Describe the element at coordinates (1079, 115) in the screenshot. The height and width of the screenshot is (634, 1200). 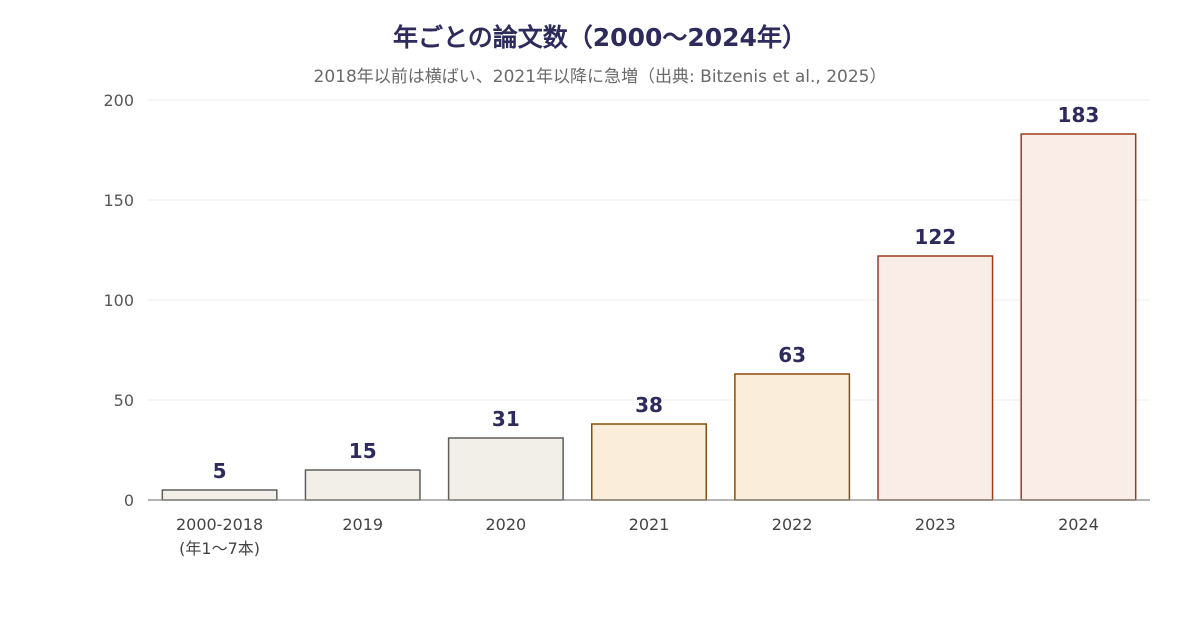
I see `data-label: 183` at that location.